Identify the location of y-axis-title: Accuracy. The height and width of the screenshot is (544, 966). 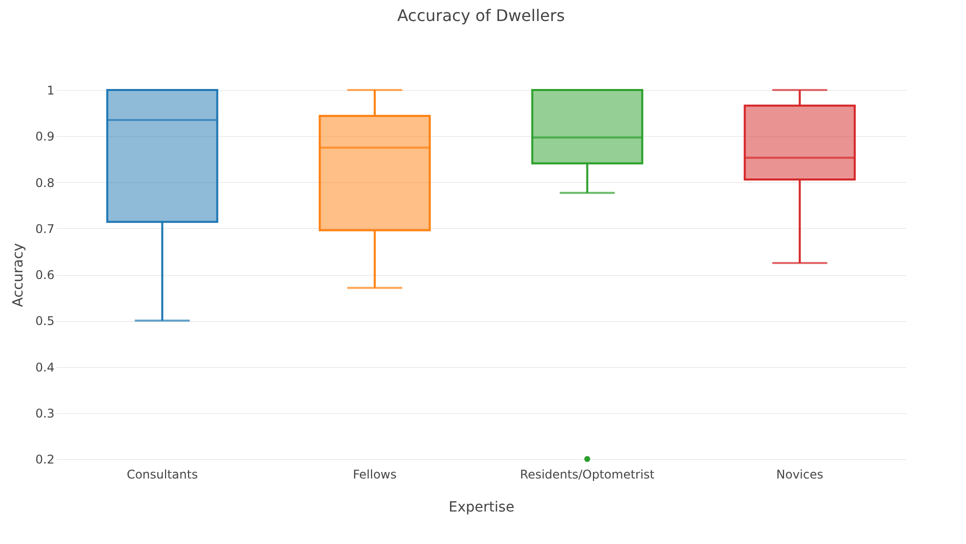
(18, 275).